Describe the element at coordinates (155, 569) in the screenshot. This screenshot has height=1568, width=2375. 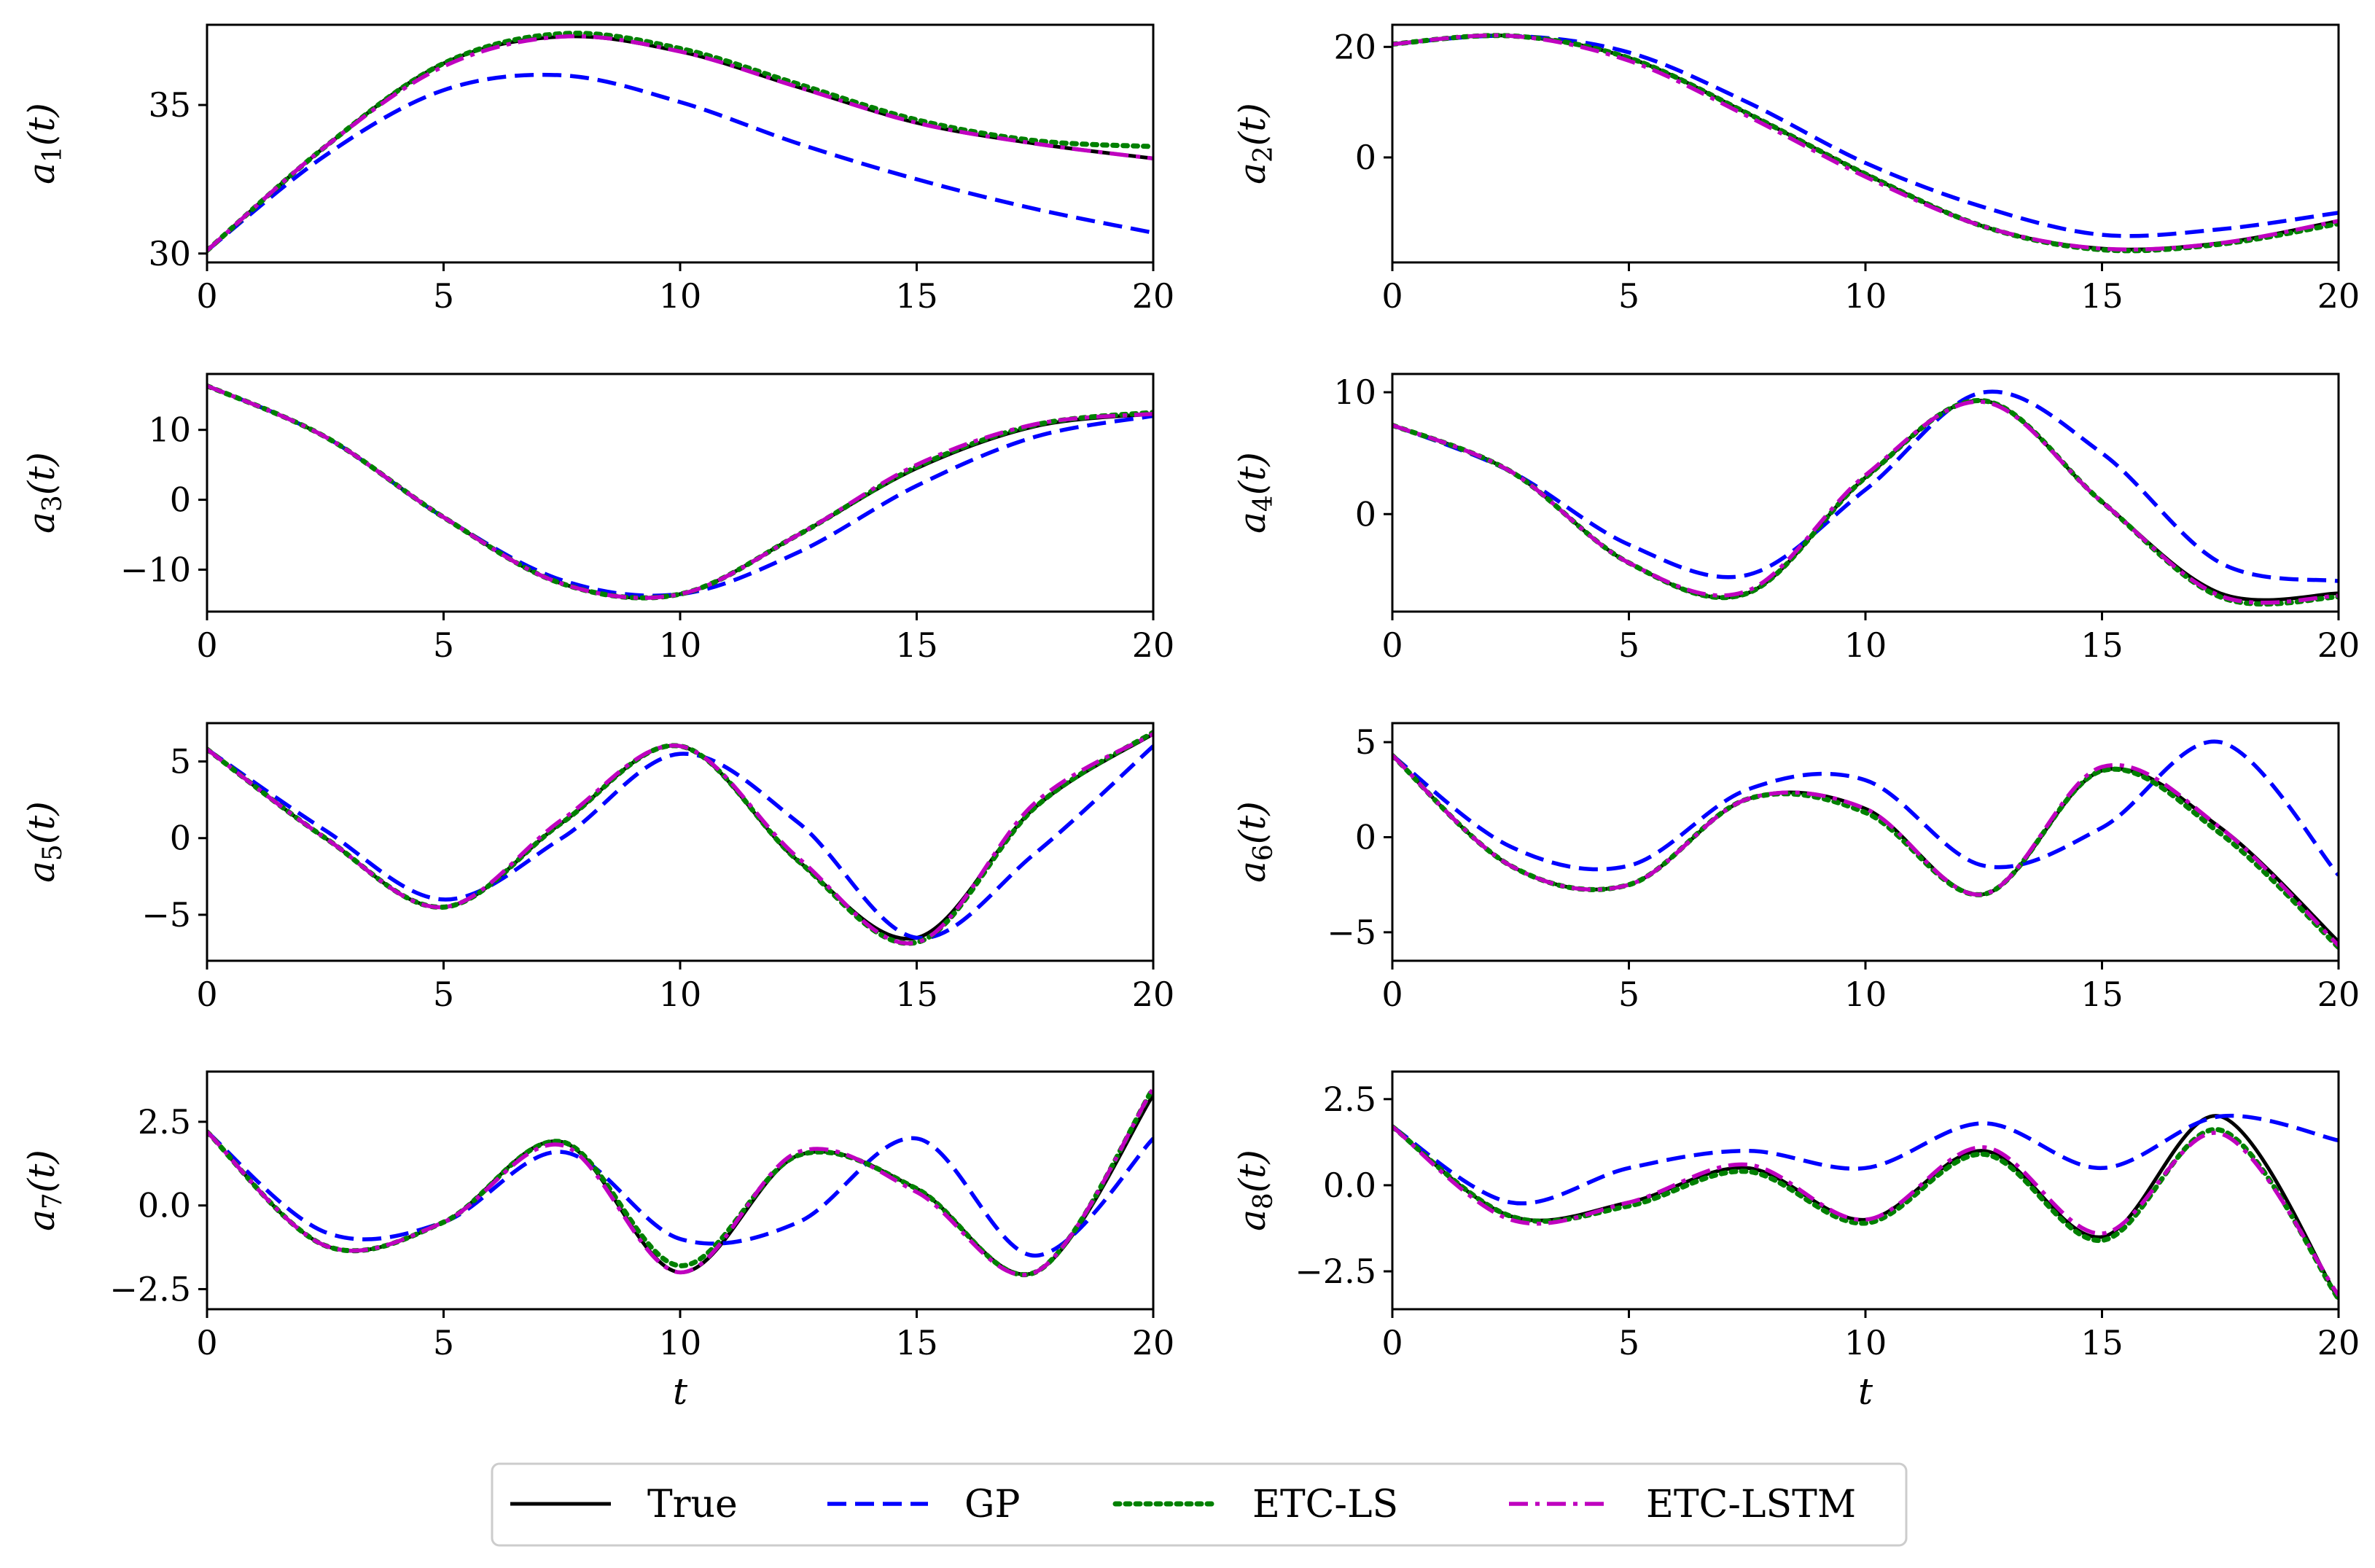
I see `y-tick-label: −10` at that location.